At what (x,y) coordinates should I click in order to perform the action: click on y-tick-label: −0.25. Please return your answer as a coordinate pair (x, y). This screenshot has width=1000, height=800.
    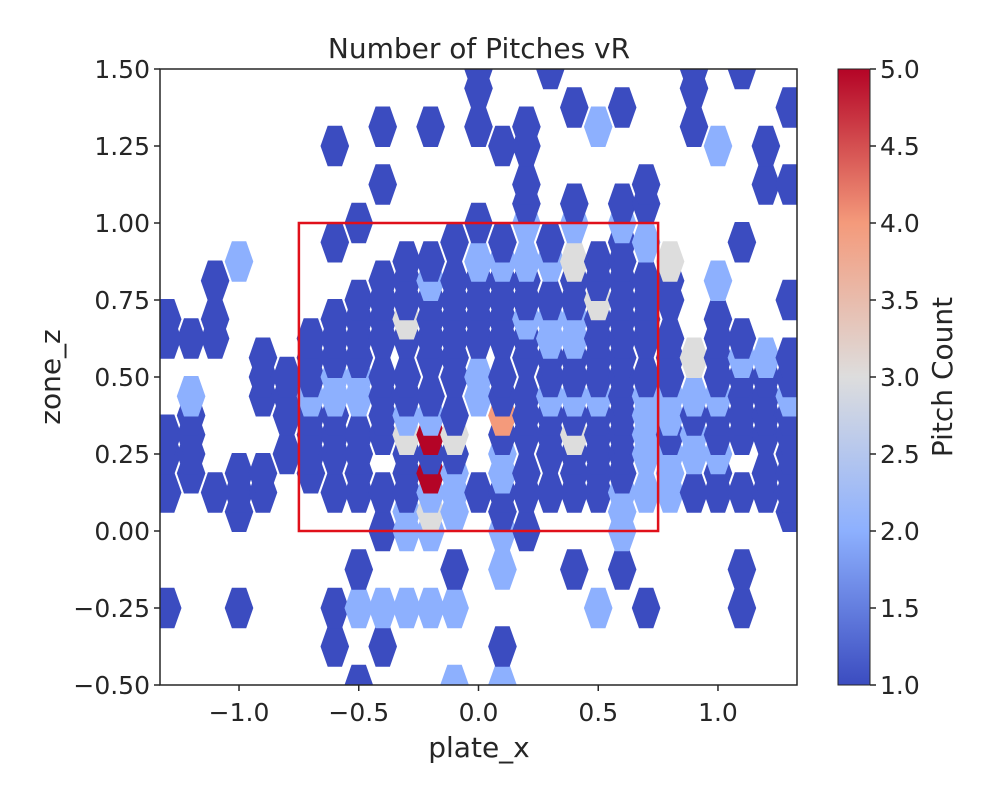
    Looking at the image, I should click on (111, 608).